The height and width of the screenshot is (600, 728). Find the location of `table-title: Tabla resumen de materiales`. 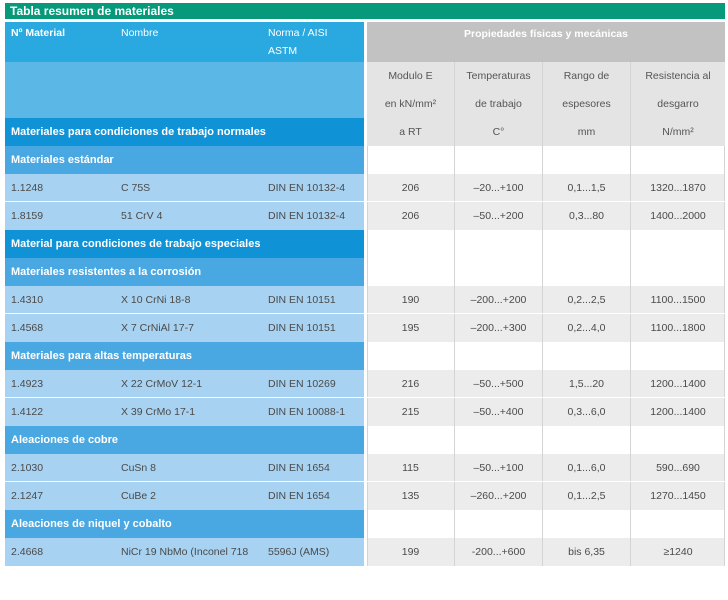

table-title: Tabla resumen de materiales is located at coordinates (365, 11).